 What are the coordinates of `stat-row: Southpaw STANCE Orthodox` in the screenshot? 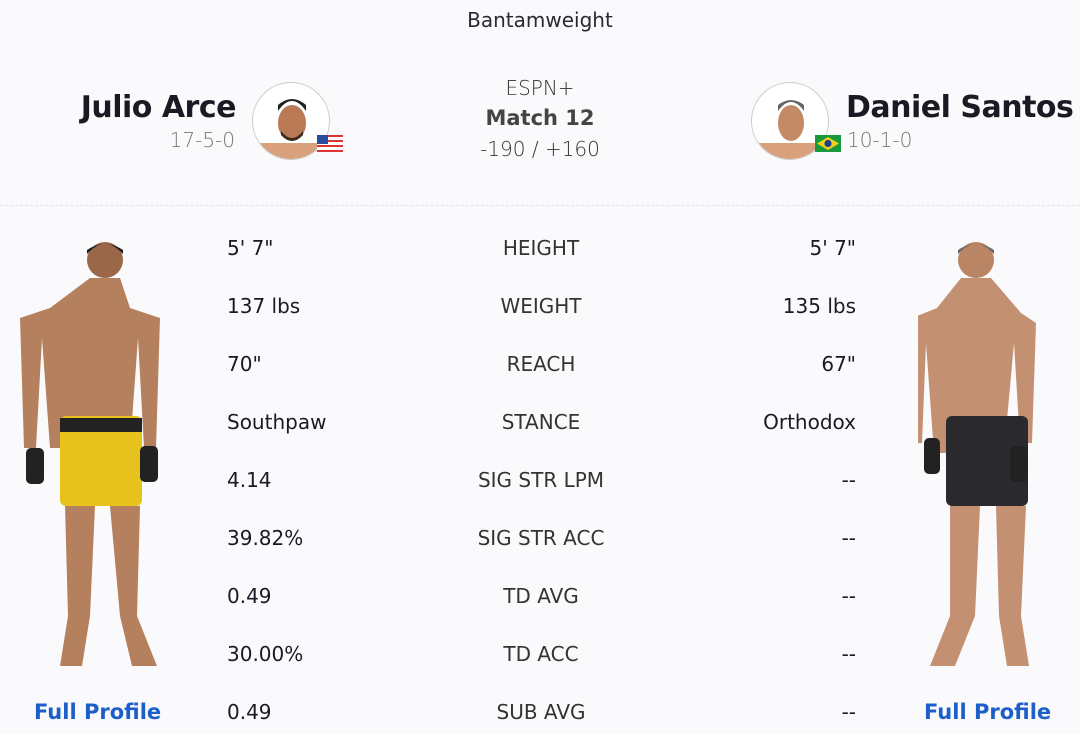 It's located at (540, 425).